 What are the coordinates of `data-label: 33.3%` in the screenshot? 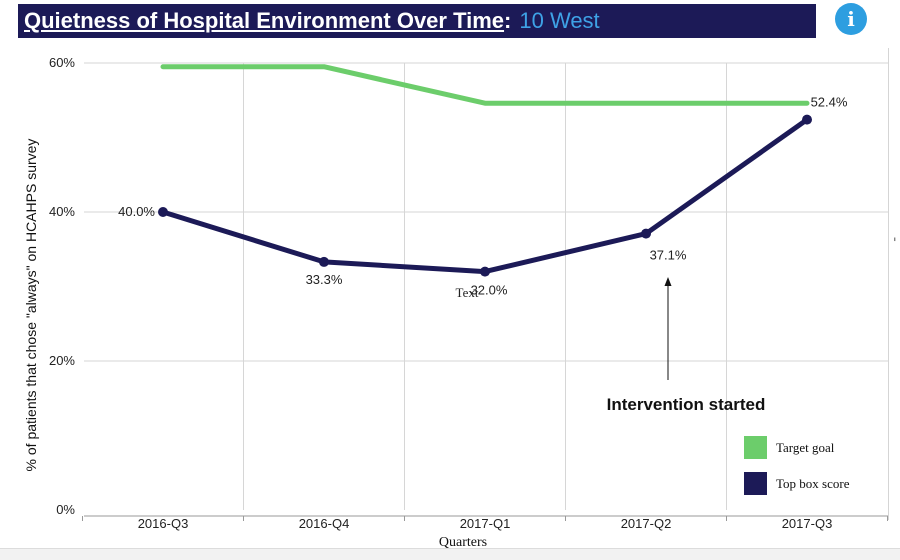 It's located at (324, 279).